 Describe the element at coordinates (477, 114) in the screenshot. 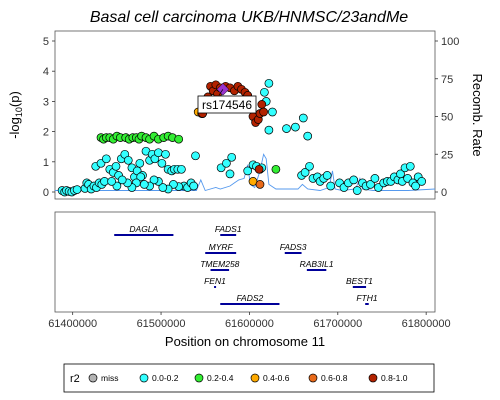

I see `right-y-axis-label: Recomb. Rate` at that location.